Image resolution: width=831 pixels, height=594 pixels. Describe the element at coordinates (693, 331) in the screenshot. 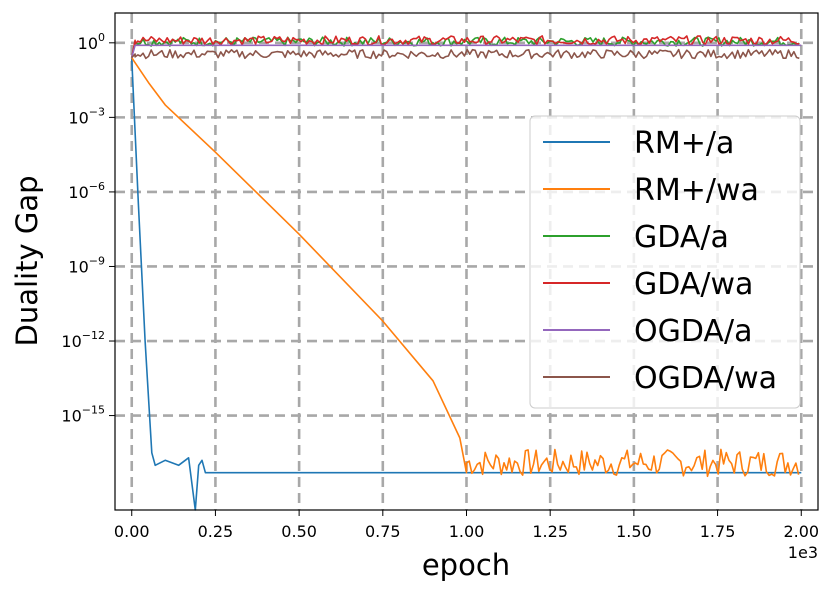

I see `legend-label: OGDA/a` at that location.